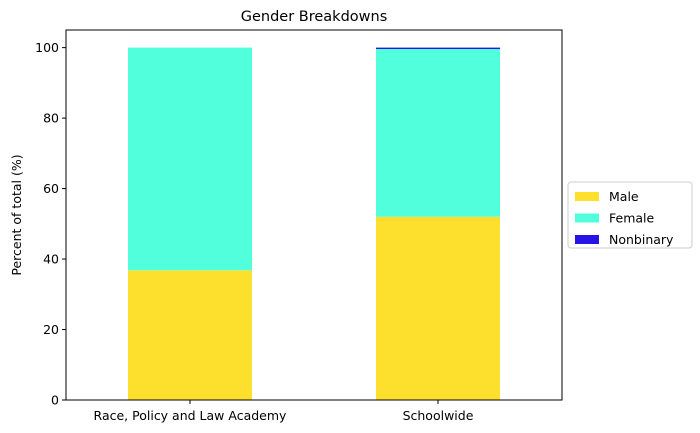 The height and width of the screenshot is (433, 700). What do you see at coordinates (51, 329) in the screenshot?
I see `y-tick-label: 20` at bounding box center [51, 329].